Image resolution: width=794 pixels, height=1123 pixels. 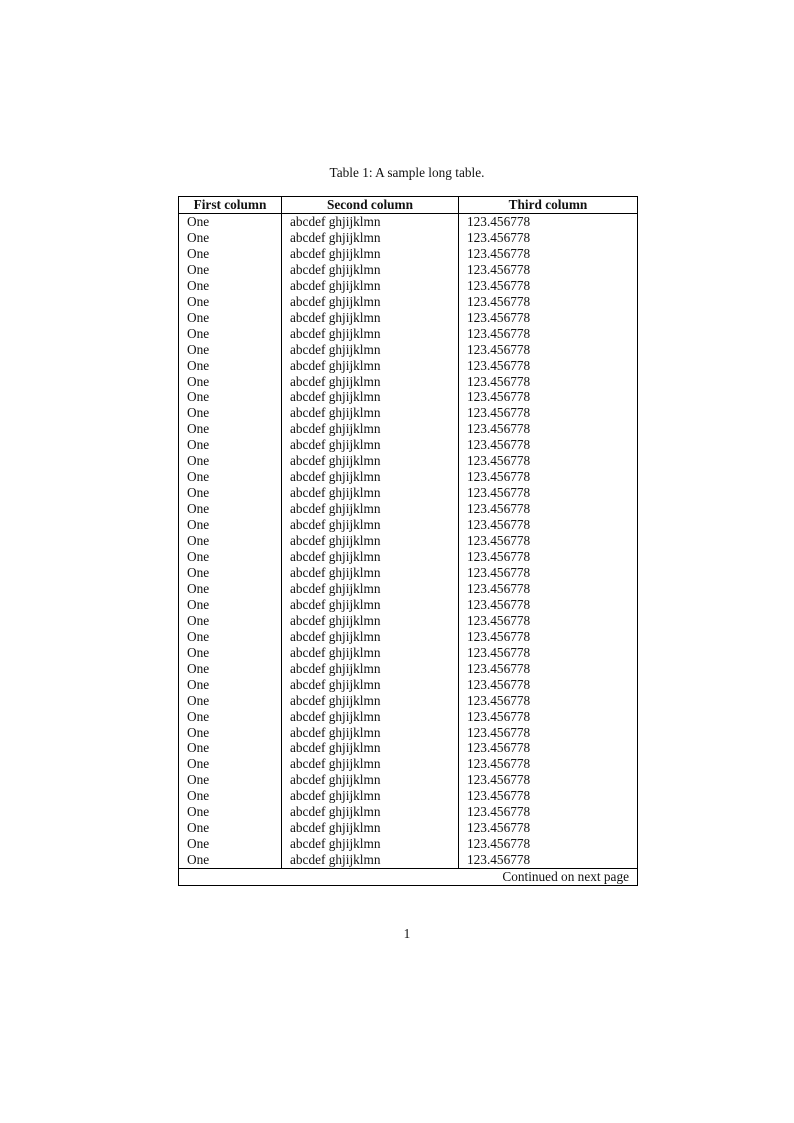 What do you see at coordinates (407, 933) in the screenshot?
I see `page-number: 1` at bounding box center [407, 933].